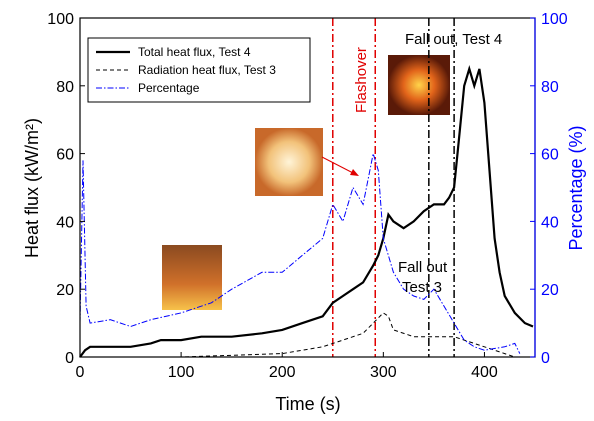 This screenshot has height=421, width=594. Describe the element at coordinates (550, 222) in the screenshot. I see `y2-tick-label: 40` at that location.